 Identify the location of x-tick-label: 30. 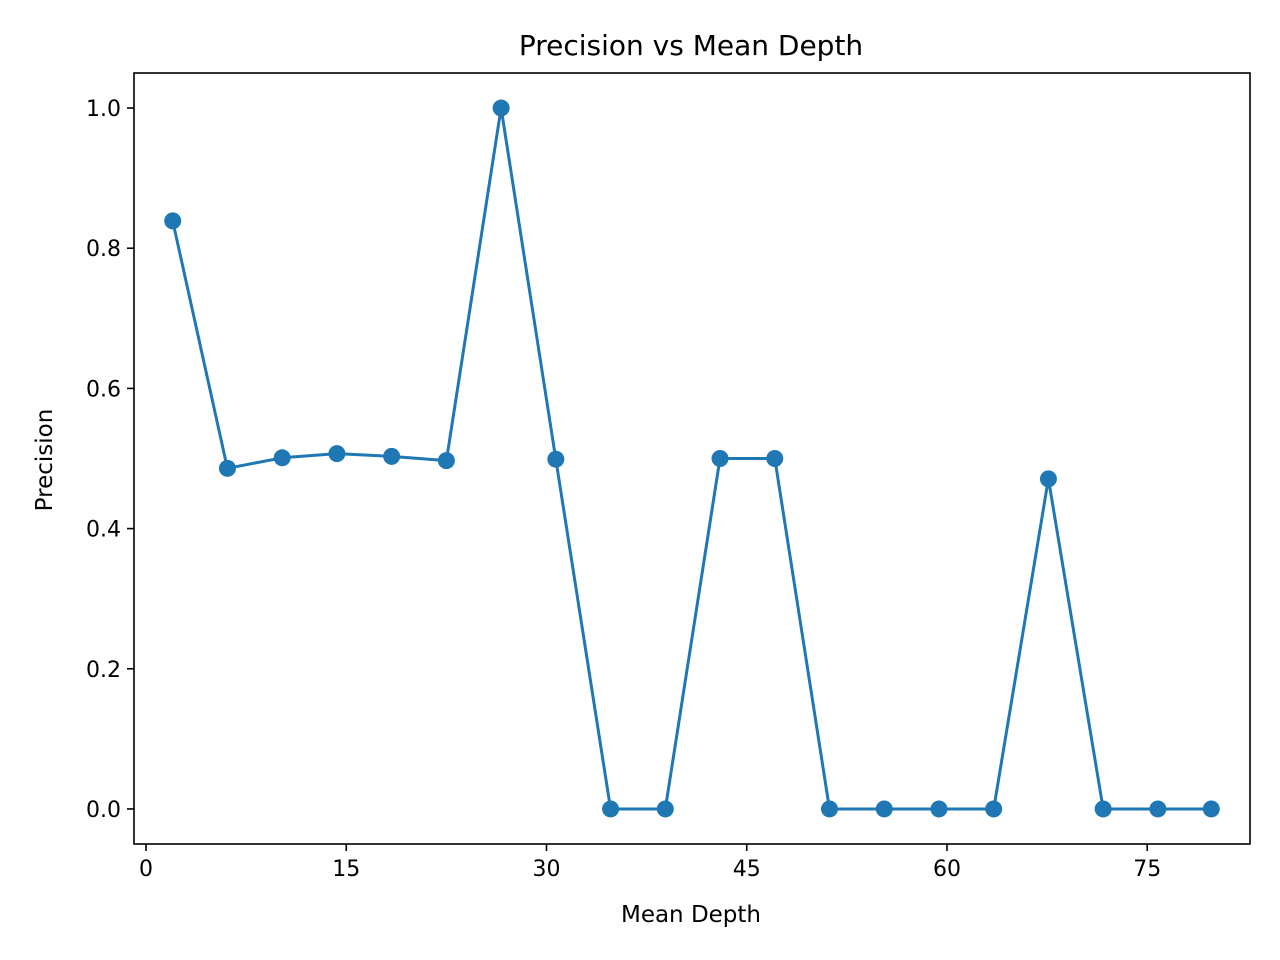
(546, 869).